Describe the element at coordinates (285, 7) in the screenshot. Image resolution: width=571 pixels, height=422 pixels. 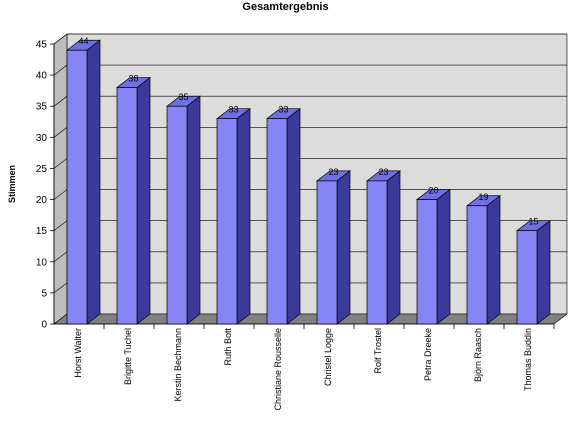
I see `chart-title: Gesamtergebnis` at that location.